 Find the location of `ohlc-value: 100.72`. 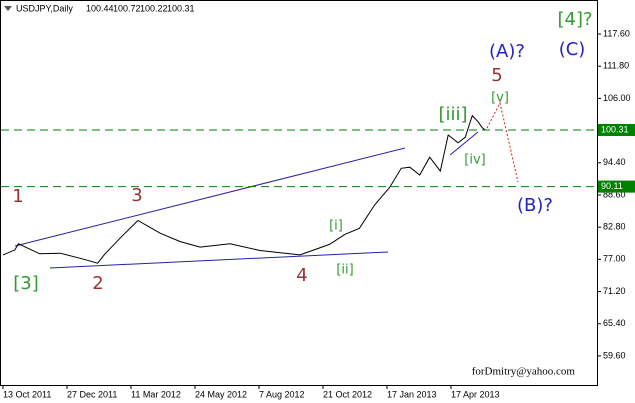

ohlc-value: 100.72 is located at coordinates (127, 8).